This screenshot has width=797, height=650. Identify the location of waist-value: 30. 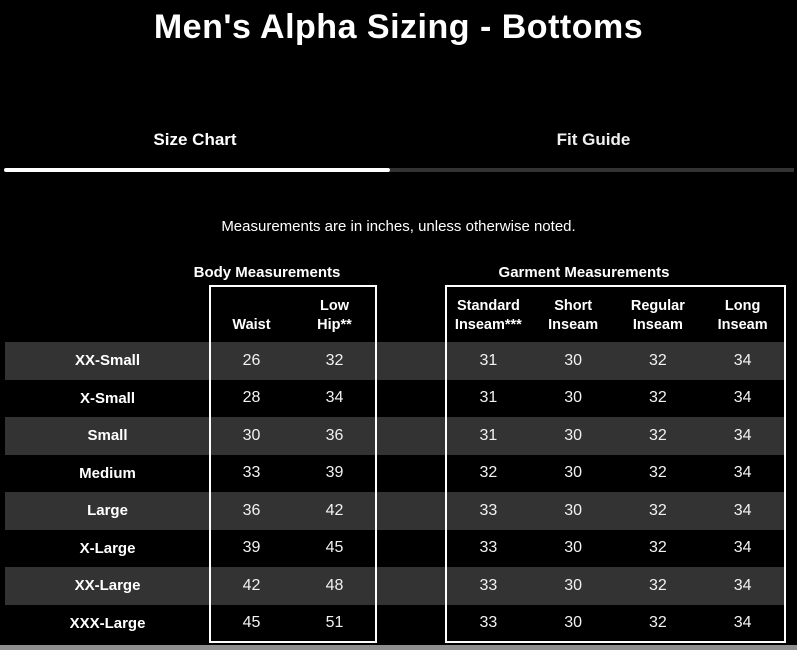
(251, 435).